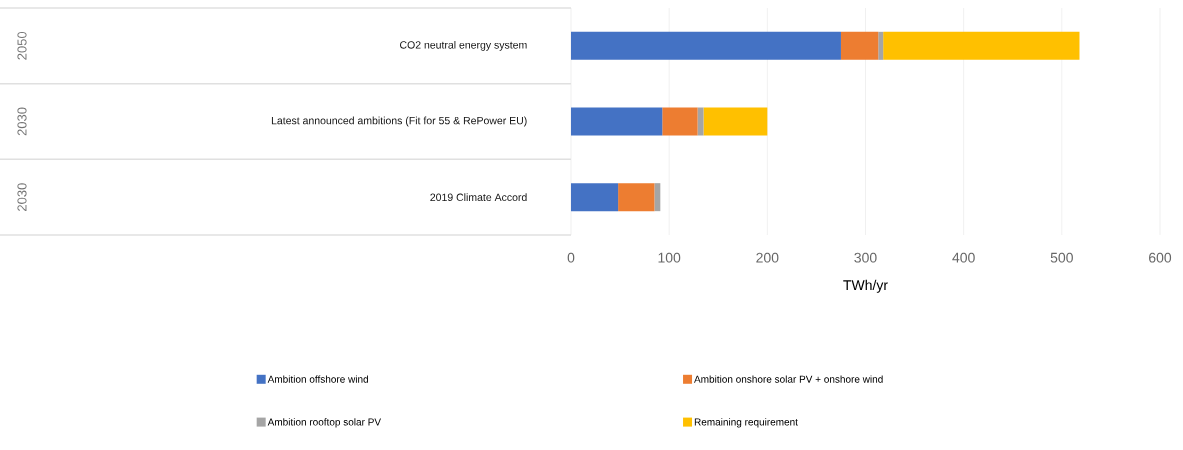 Image resolution: width=1183 pixels, height=450 pixels. What do you see at coordinates (324, 423) in the screenshot?
I see `legend-label: Ambition rooftop solar PV` at bounding box center [324, 423].